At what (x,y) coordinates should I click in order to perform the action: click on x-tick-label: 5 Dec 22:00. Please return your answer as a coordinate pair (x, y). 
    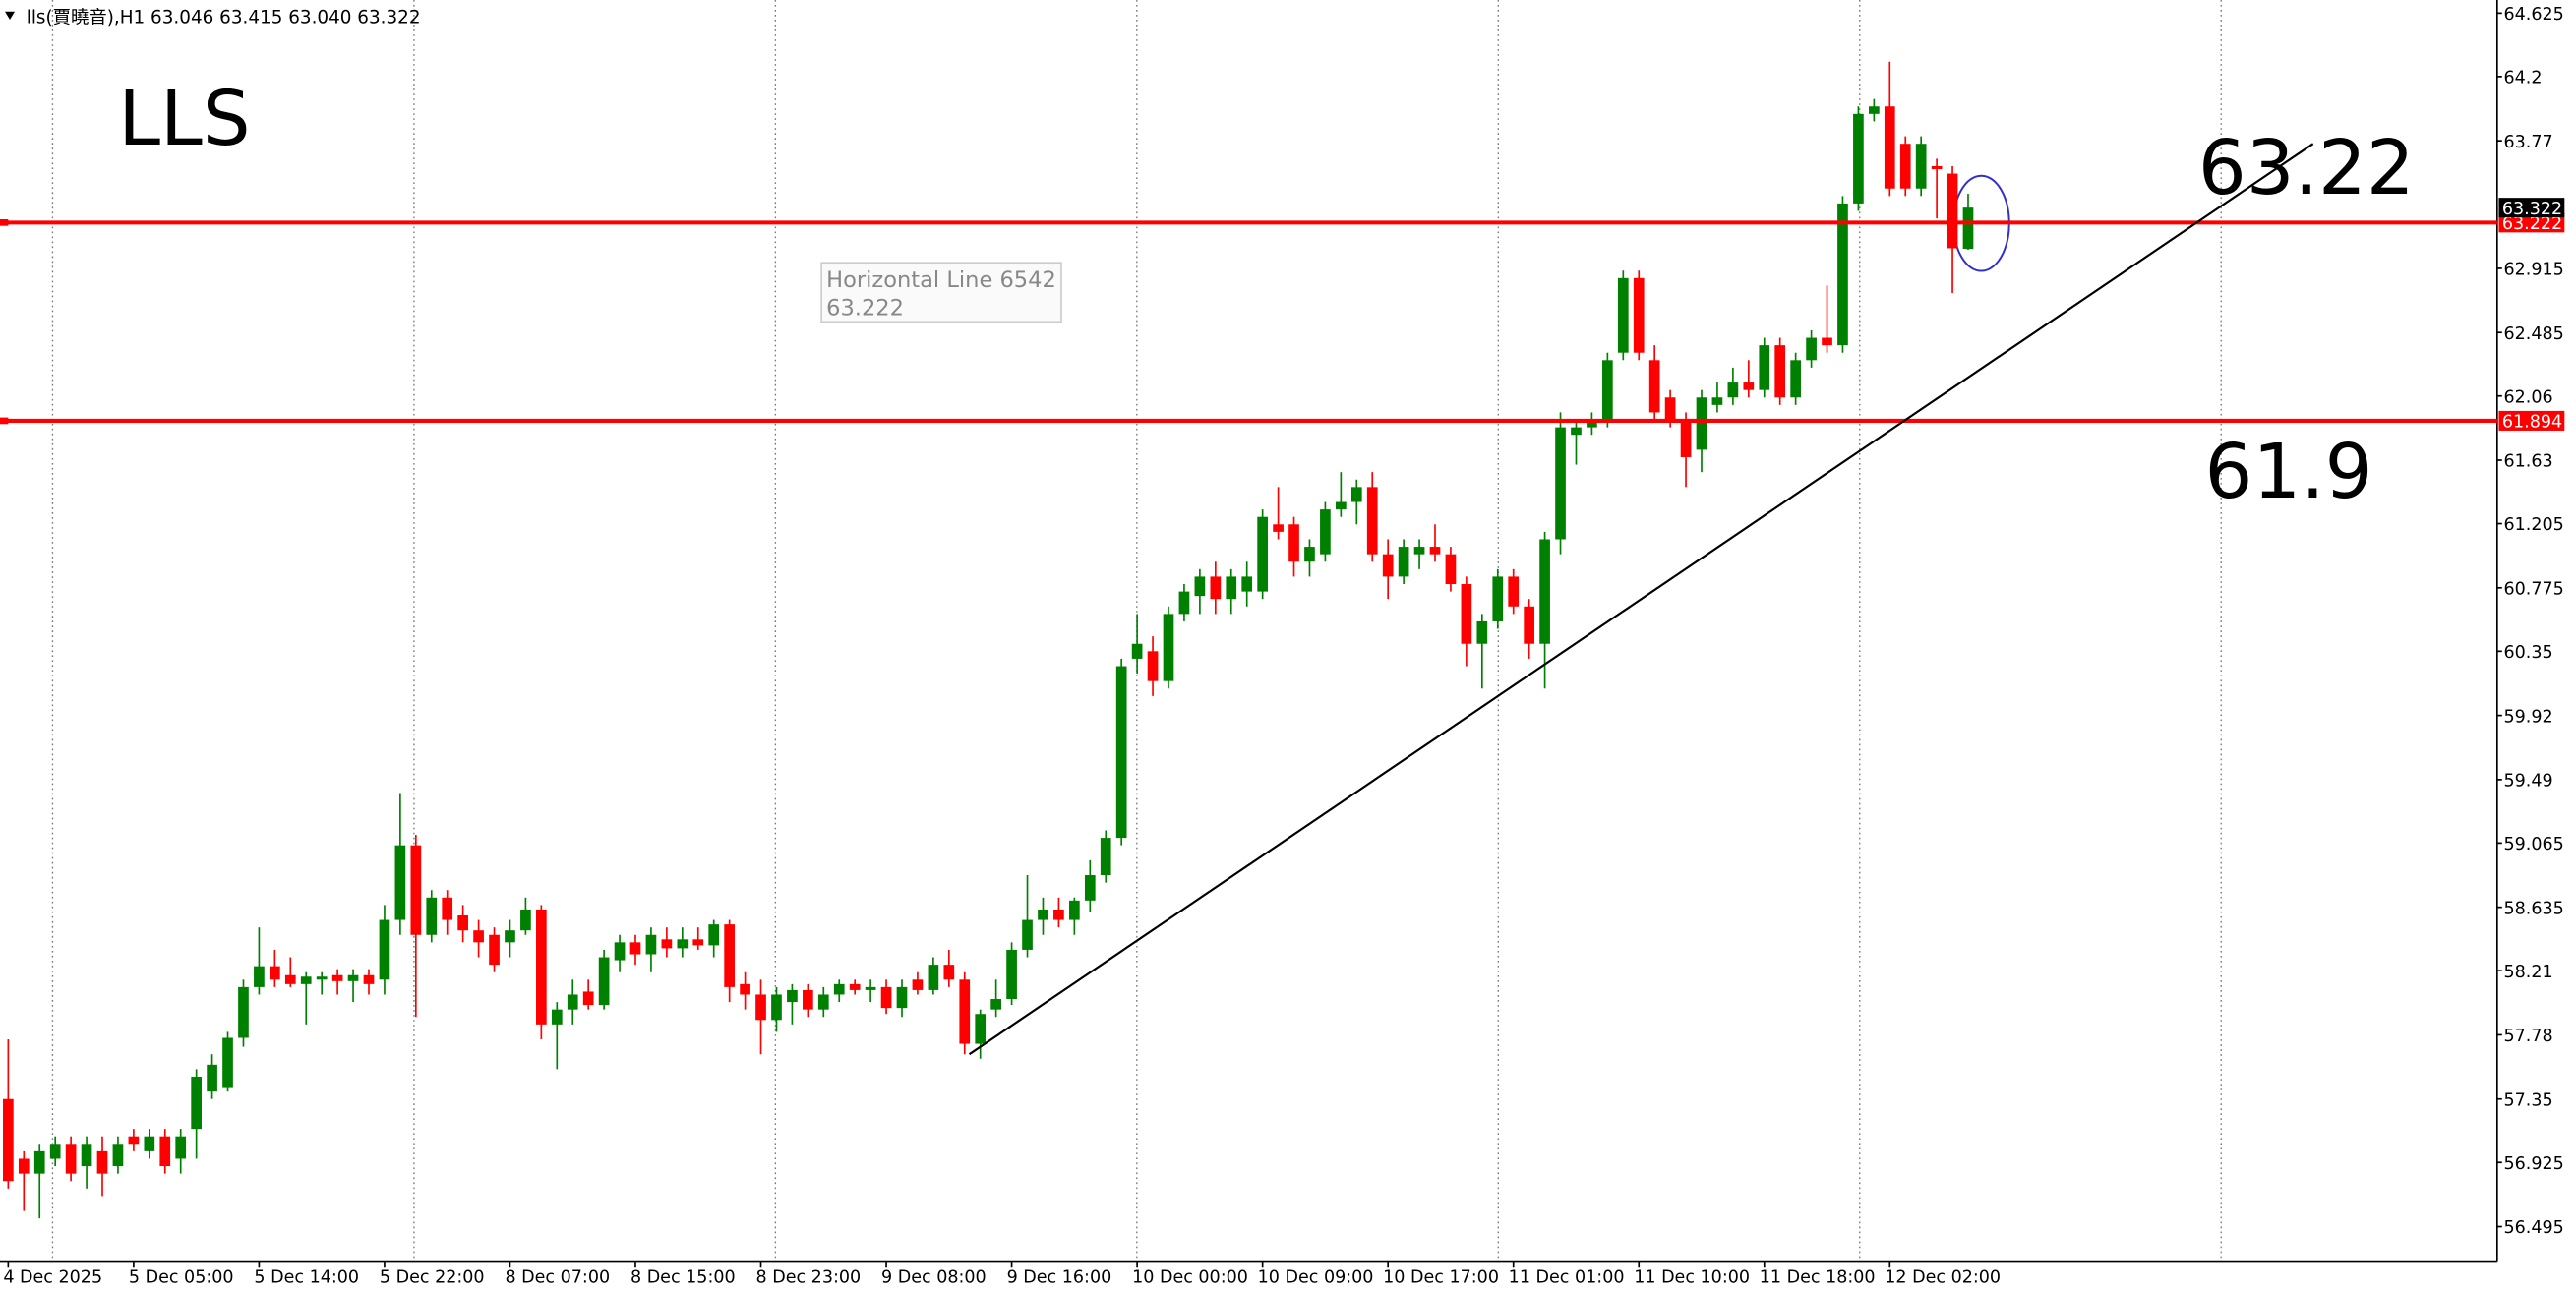
    Looking at the image, I should click on (432, 1277).